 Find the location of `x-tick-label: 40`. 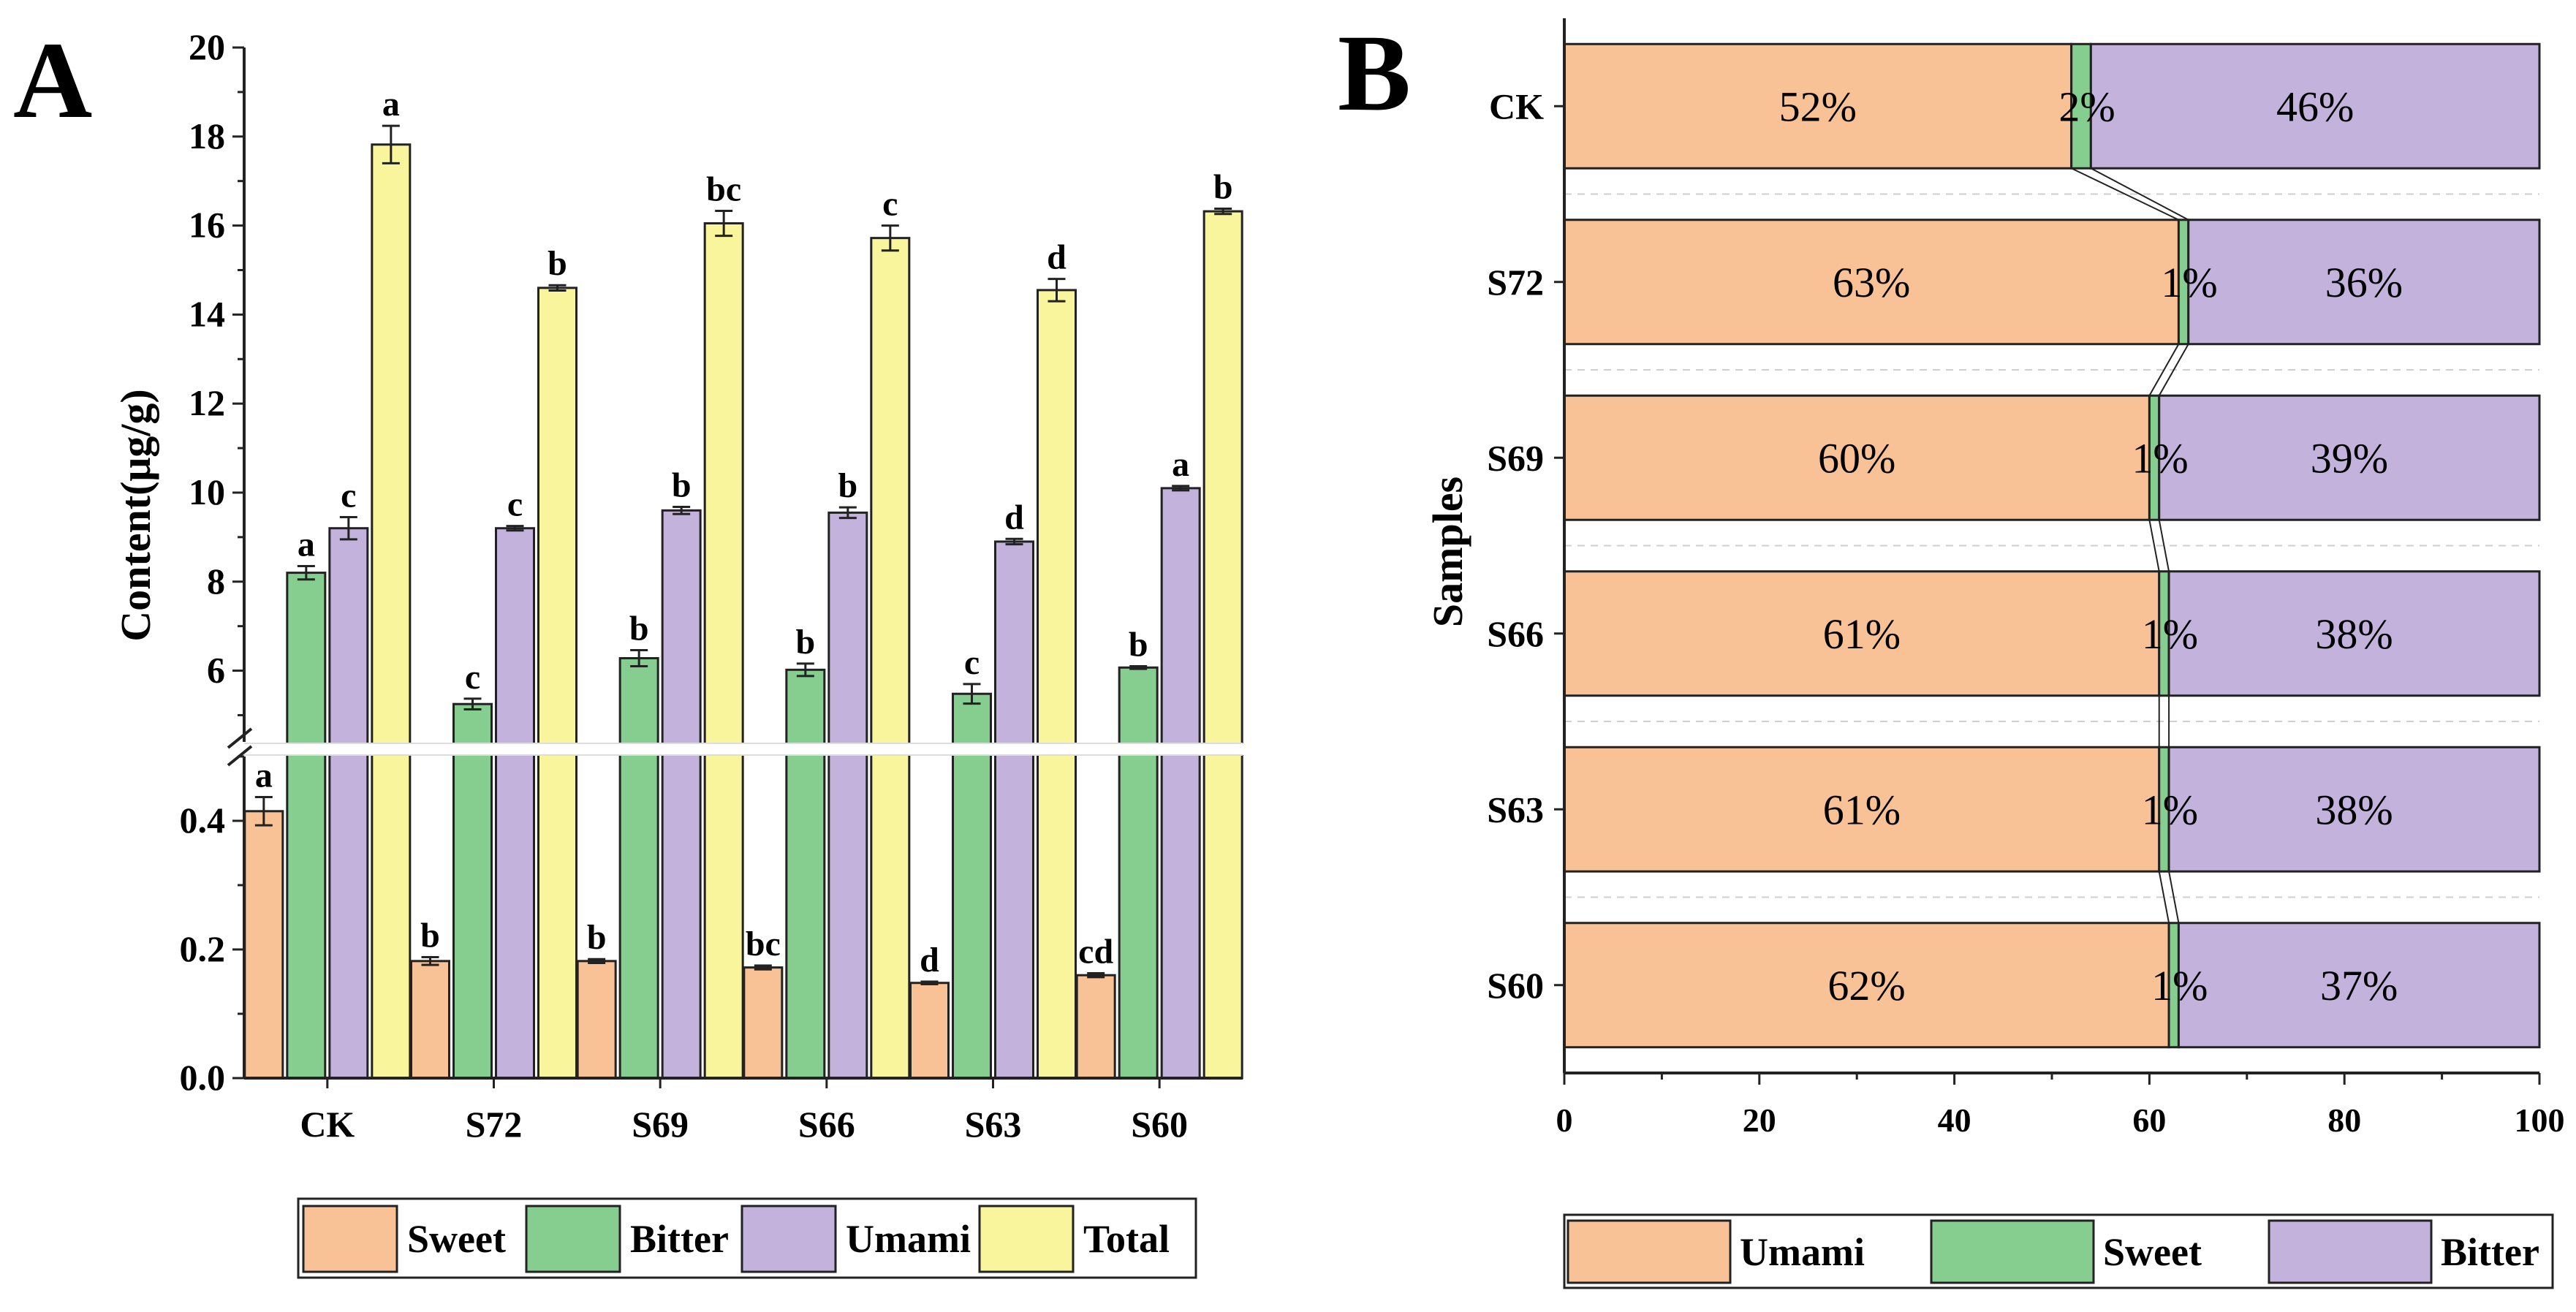

x-tick-label: 40 is located at coordinates (1954, 1120).